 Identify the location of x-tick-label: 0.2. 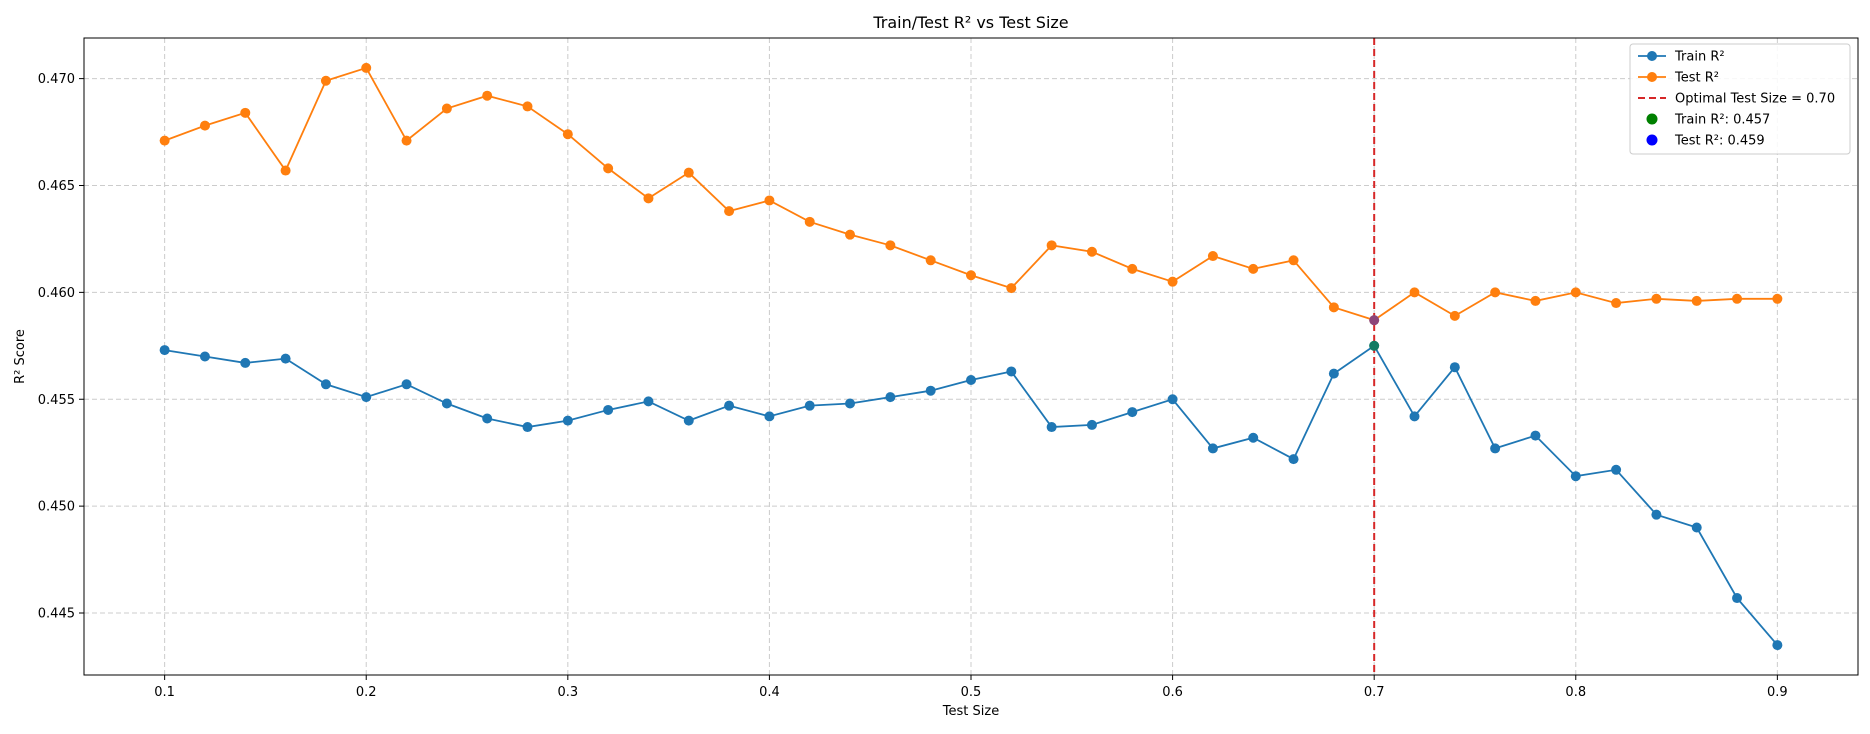
(366, 692).